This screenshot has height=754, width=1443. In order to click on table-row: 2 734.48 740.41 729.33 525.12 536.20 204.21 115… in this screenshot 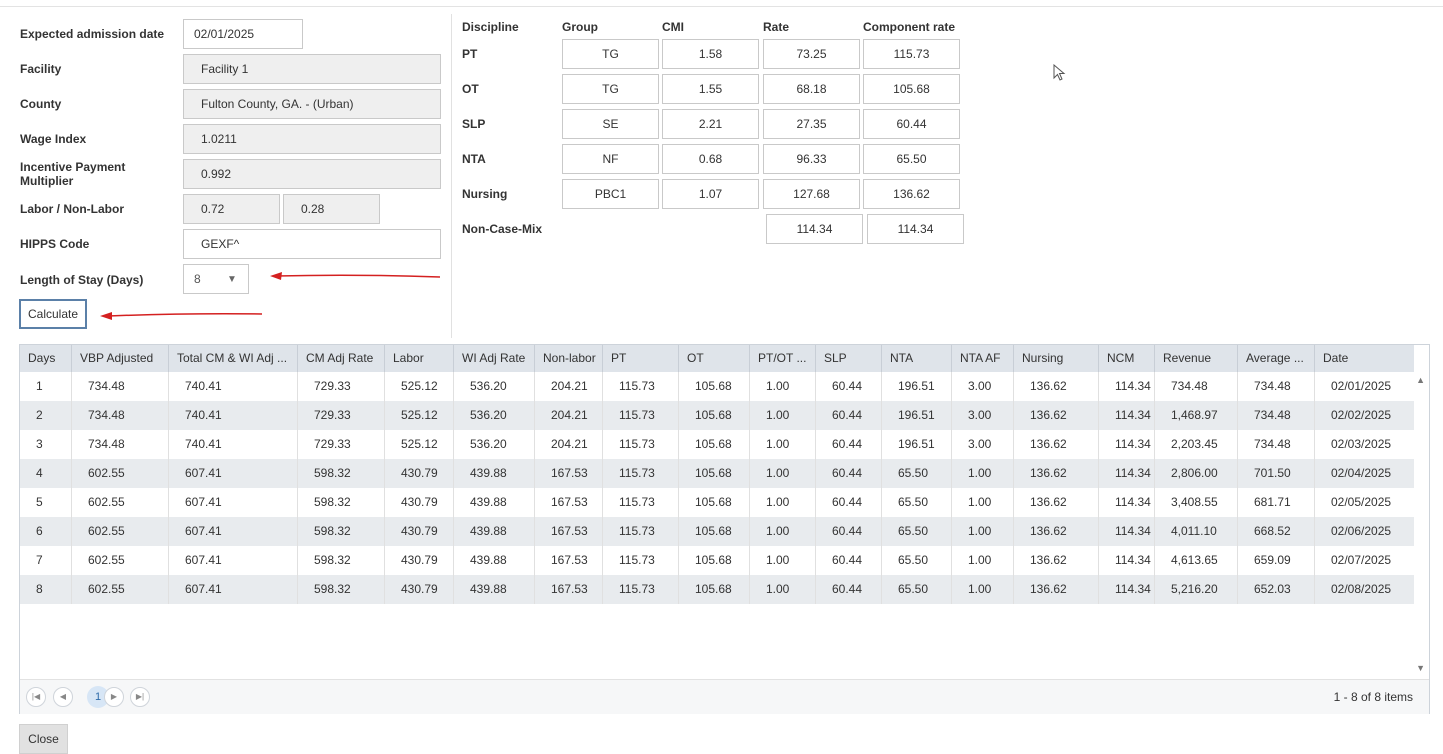, I will do `click(717, 415)`.